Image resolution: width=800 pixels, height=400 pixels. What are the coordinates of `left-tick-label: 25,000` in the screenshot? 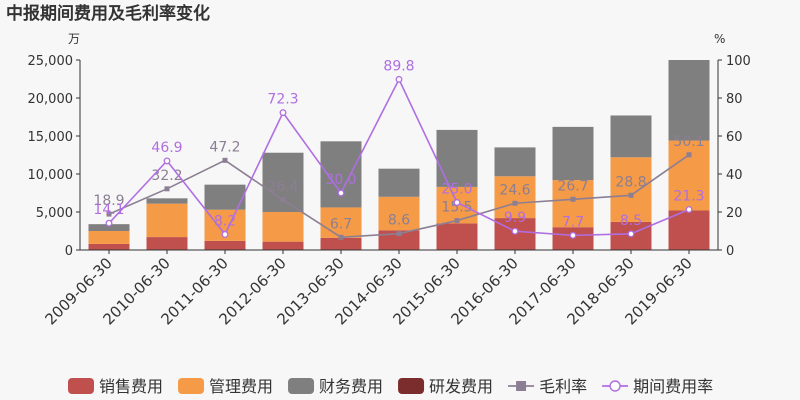 It's located at (51, 61).